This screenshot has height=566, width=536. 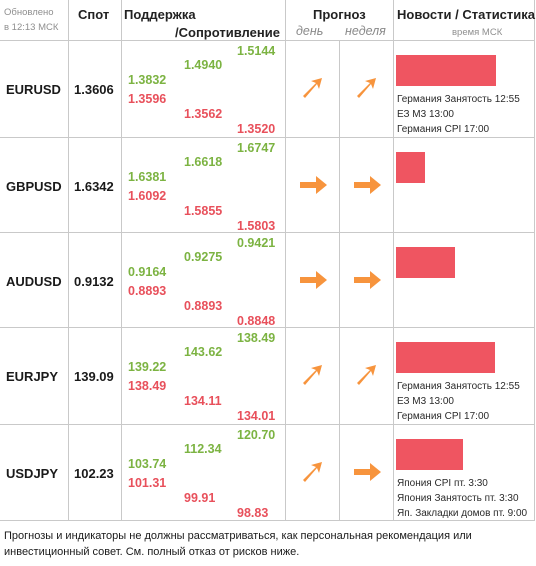 I want to click on resistance-level-3: 0.8848, so click(x=256, y=321).